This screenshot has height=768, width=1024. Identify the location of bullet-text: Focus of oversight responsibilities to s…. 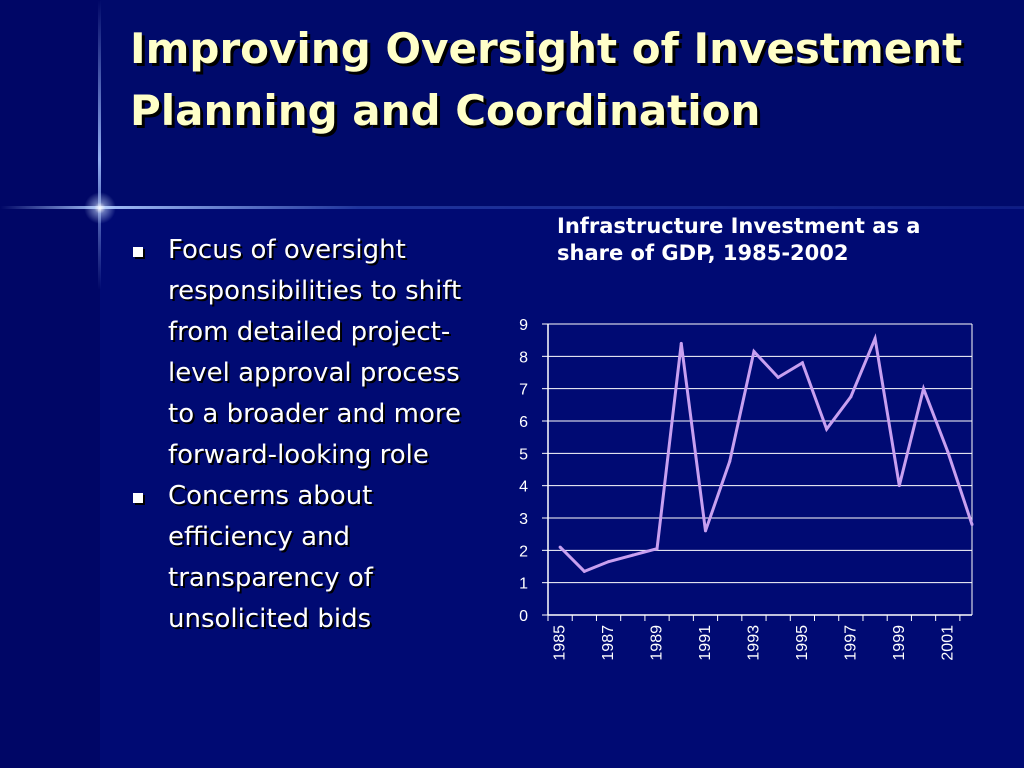
(315, 352).